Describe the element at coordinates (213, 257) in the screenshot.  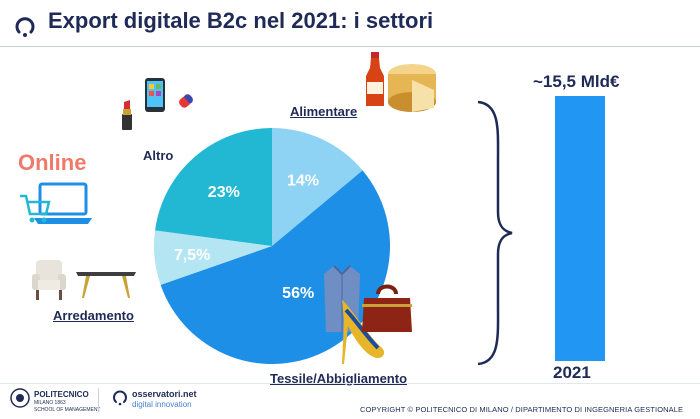
I see `pie-slice-arredamento` at that location.